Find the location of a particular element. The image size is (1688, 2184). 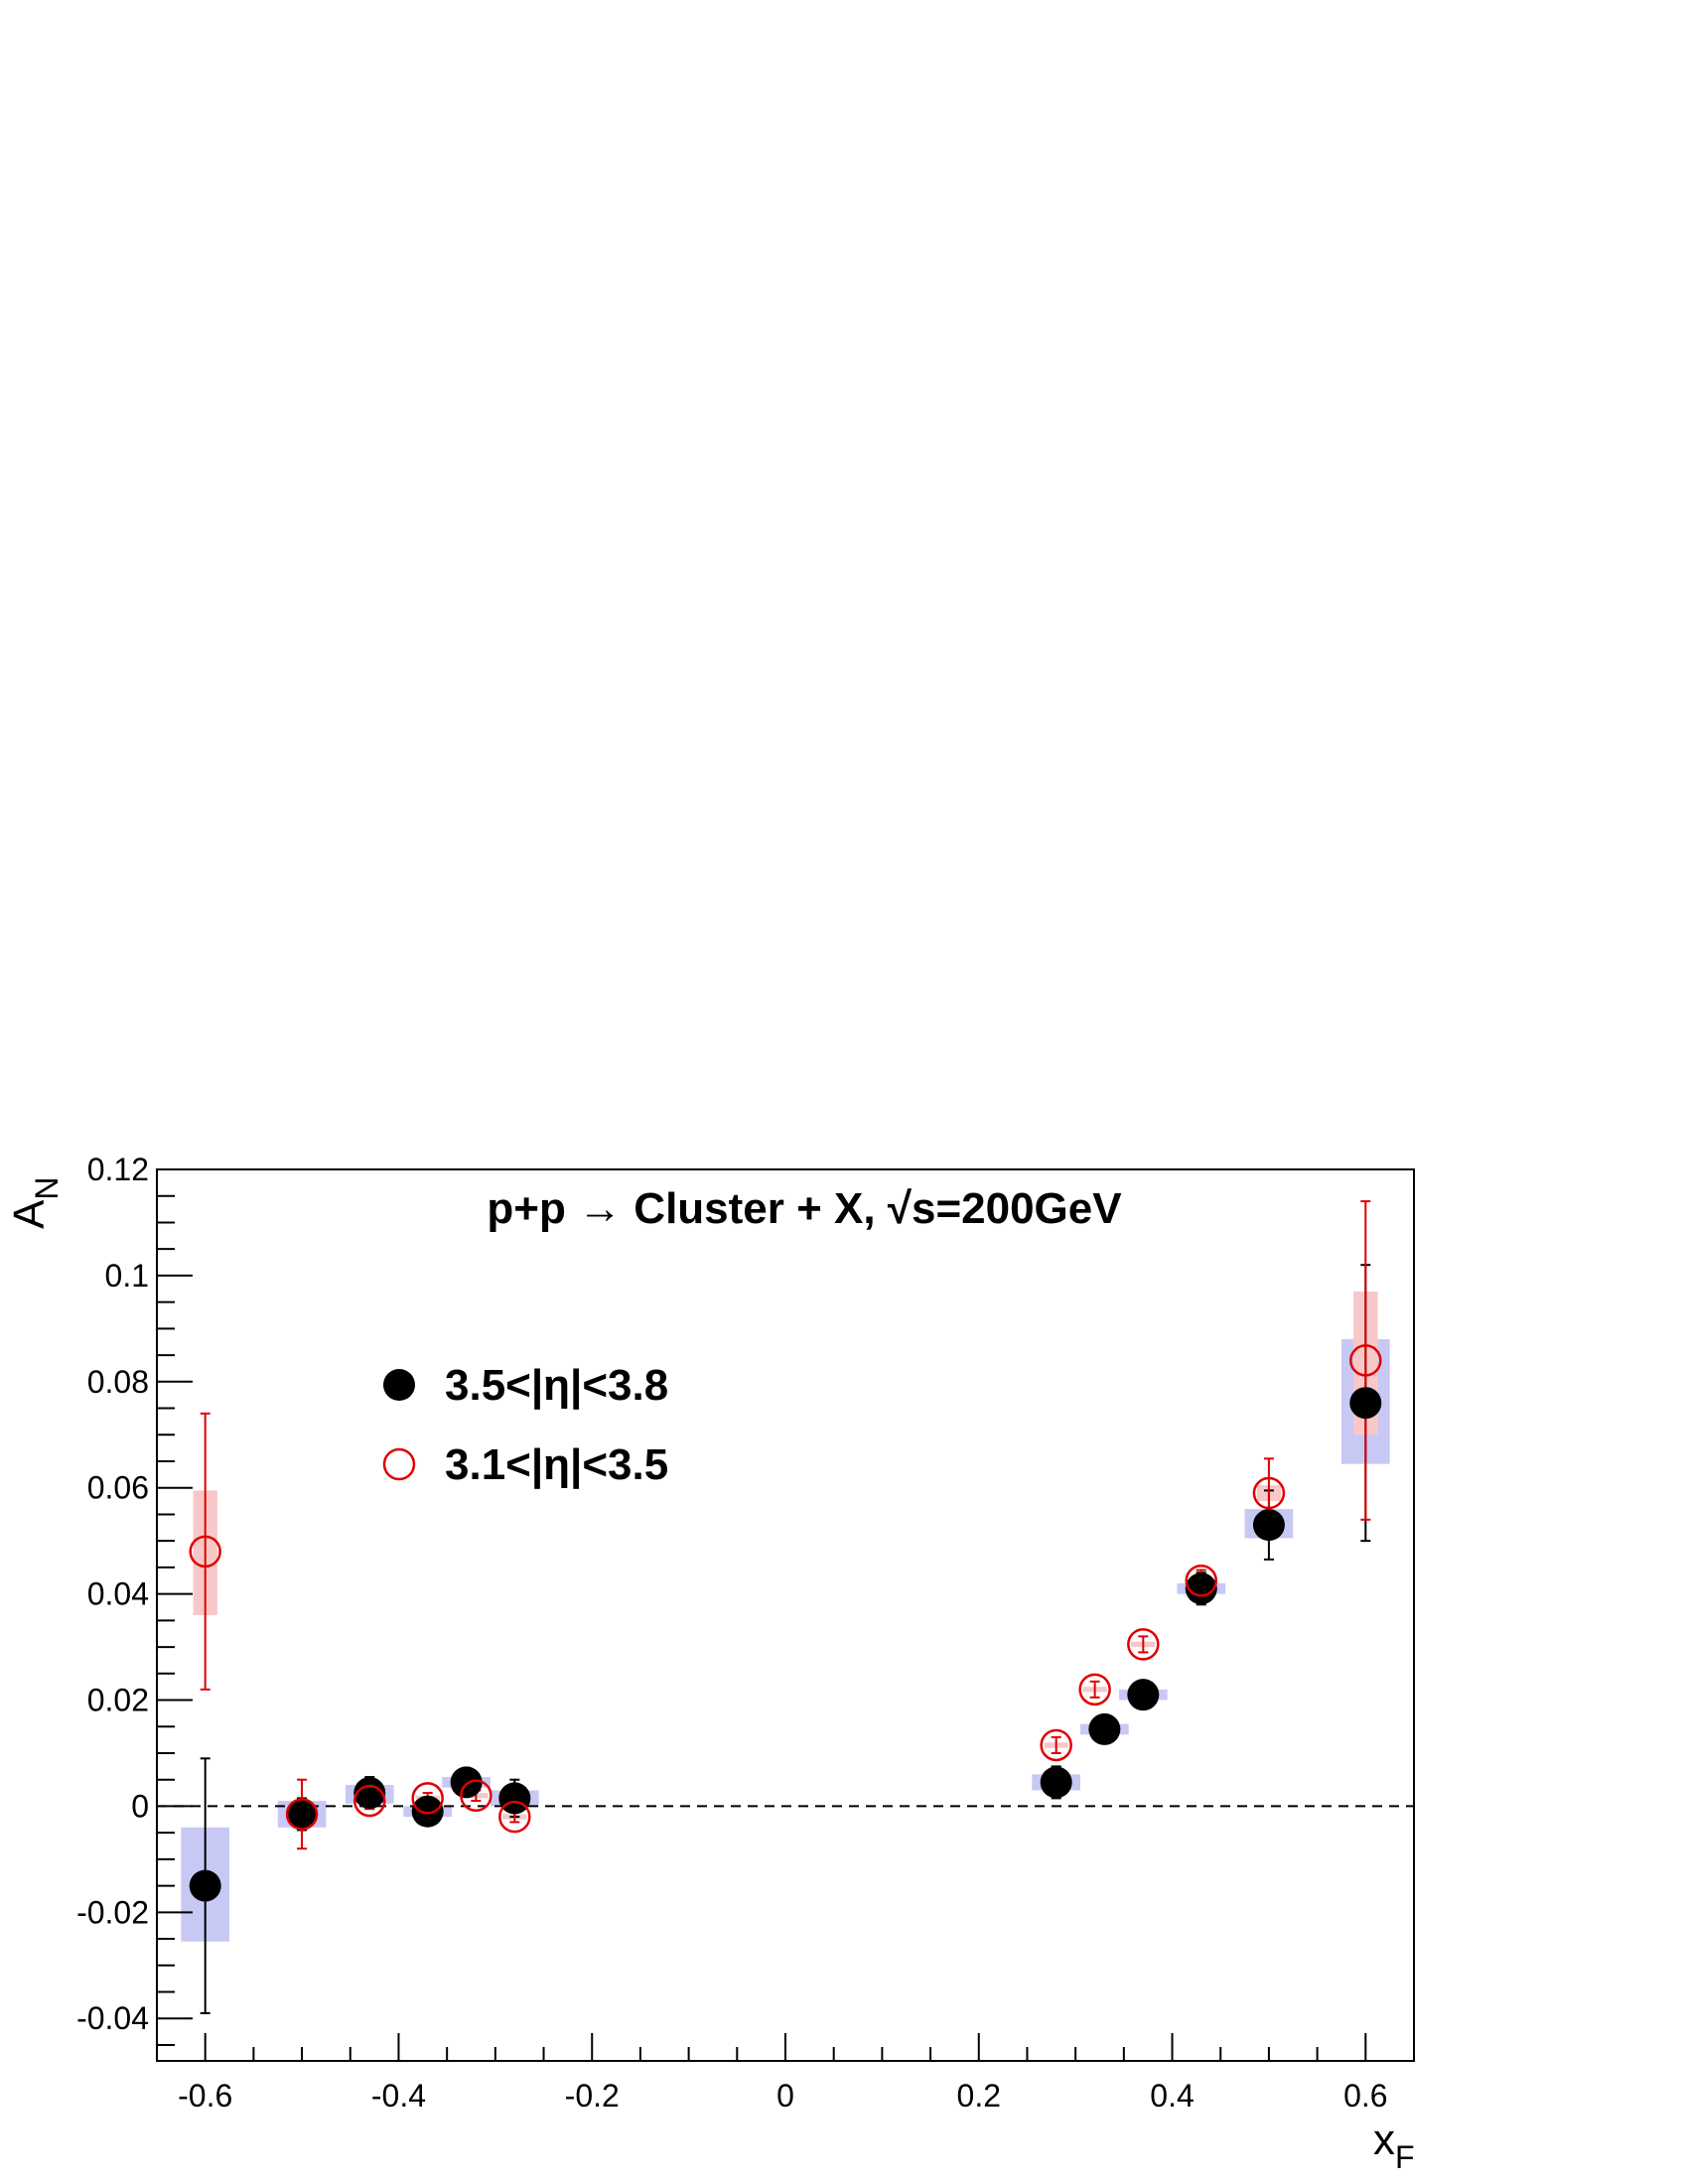

legend: 3.5<|η|<3.8 3.1<|η|<3.5 is located at coordinates (525, 1425).